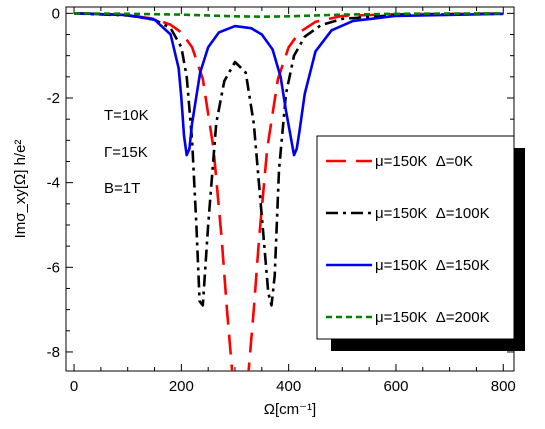 This screenshot has width=545, height=429. What do you see at coordinates (503, 386) in the screenshot?
I see `x-tick-label: 800` at bounding box center [503, 386].